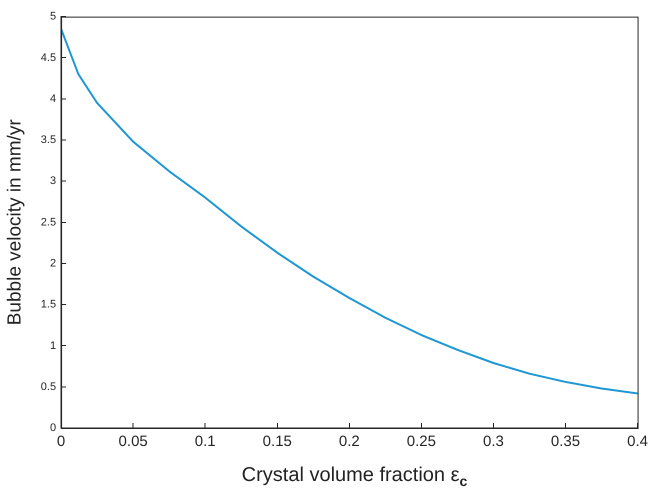 This screenshot has height=493, width=658. Describe the element at coordinates (53, 98) in the screenshot. I see `y-tick-label: 4` at that location.